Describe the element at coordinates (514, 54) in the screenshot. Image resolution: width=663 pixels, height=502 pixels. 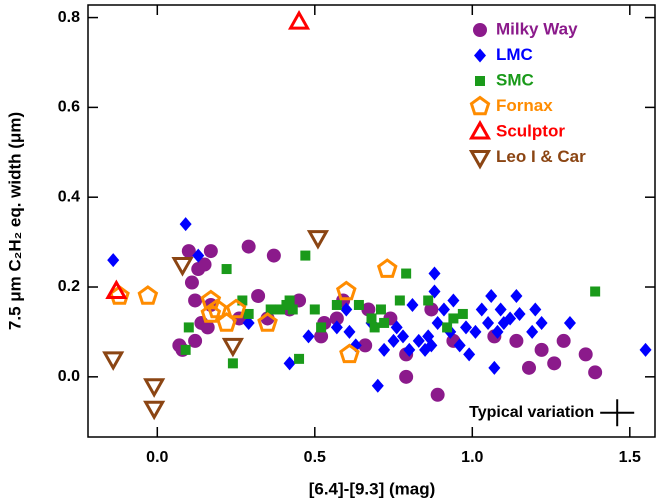
I see `legend-text: LMC` at that location.